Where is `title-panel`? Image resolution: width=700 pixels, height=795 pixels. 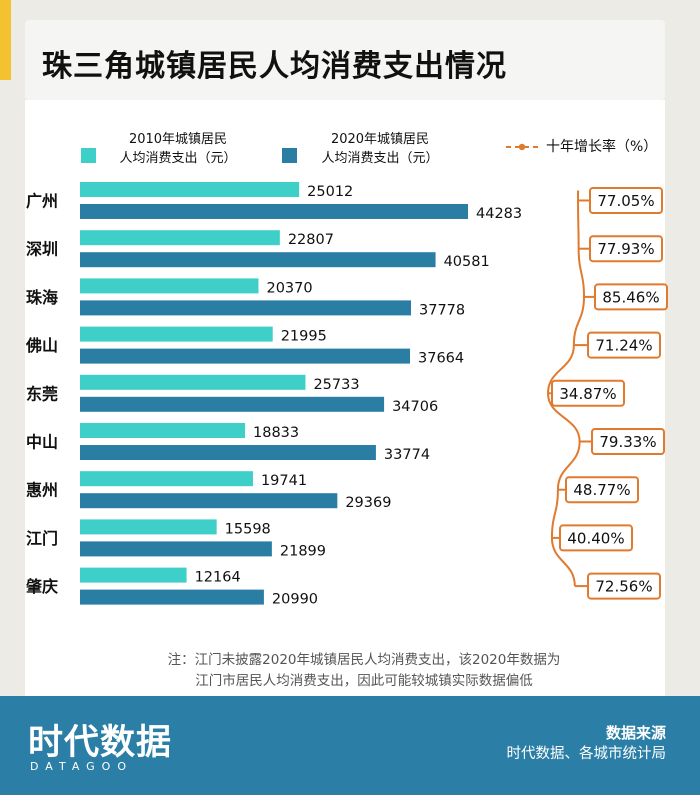 title-panel is located at coordinates (345, 60).